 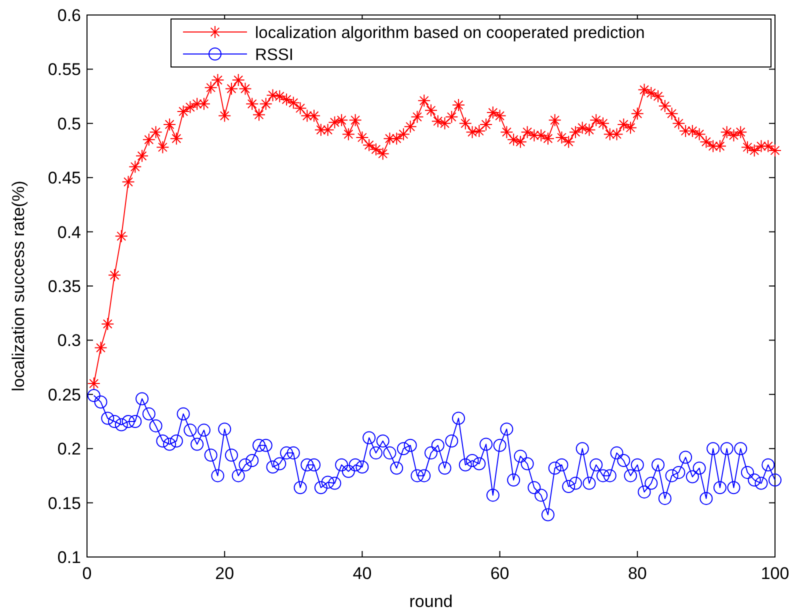 I want to click on y-axis-title: localization success rate(%), so click(x=18, y=286).